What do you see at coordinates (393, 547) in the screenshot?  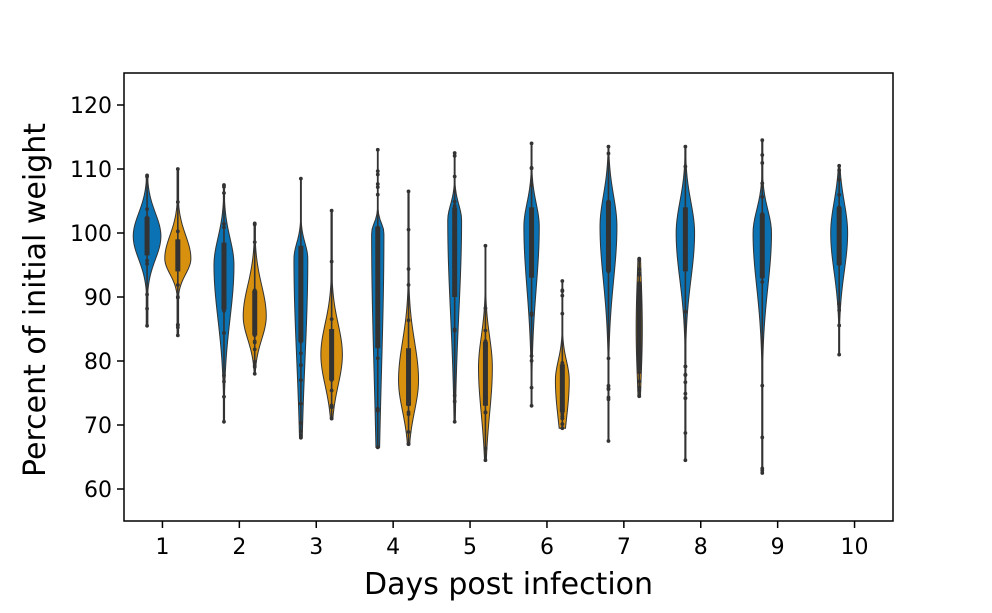 I see `x-tick-label: 4` at bounding box center [393, 547].